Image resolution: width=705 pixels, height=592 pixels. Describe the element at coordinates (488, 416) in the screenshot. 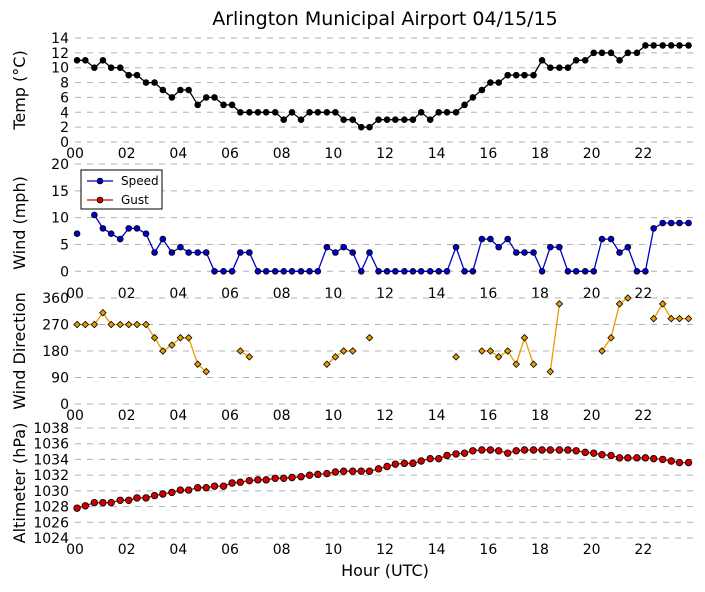

I see `x-tick-label: 16` at that location.